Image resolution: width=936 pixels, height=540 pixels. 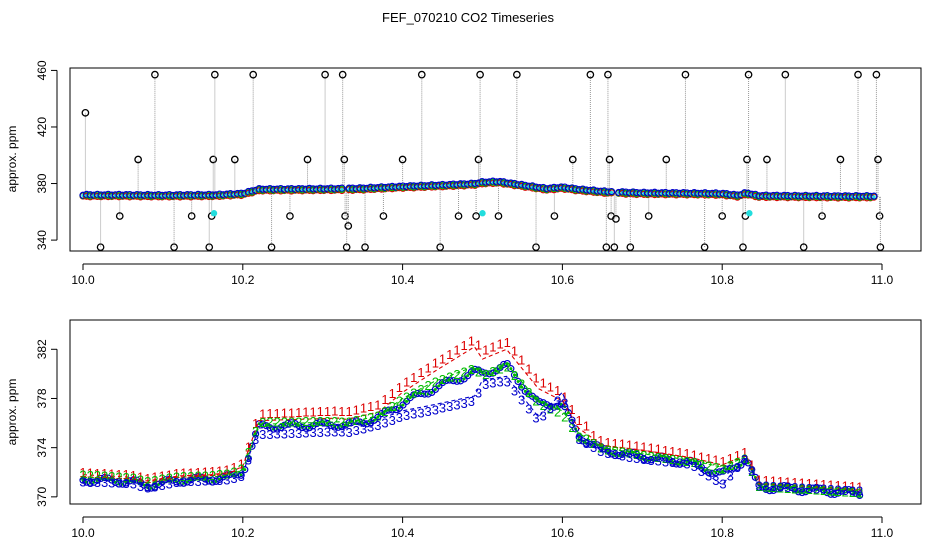 What do you see at coordinates (723, 533) in the screenshot?
I see `bottom-x-tick-label: 10.8` at bounding box center [723, 533].